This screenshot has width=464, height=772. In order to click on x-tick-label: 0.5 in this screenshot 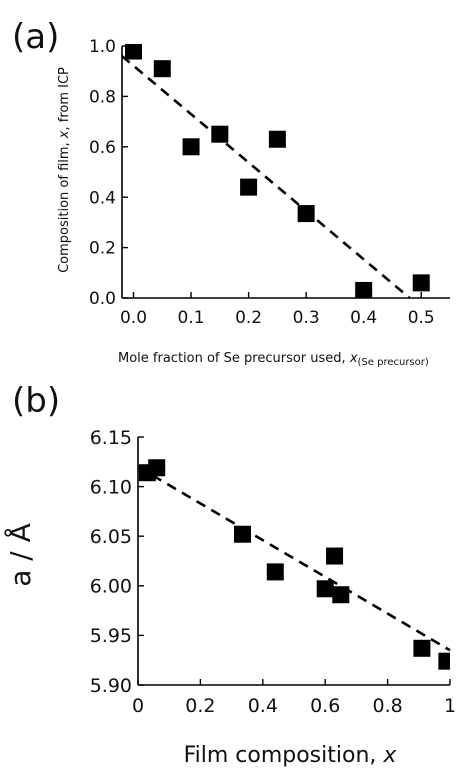, I will do `click(421, 318)`.